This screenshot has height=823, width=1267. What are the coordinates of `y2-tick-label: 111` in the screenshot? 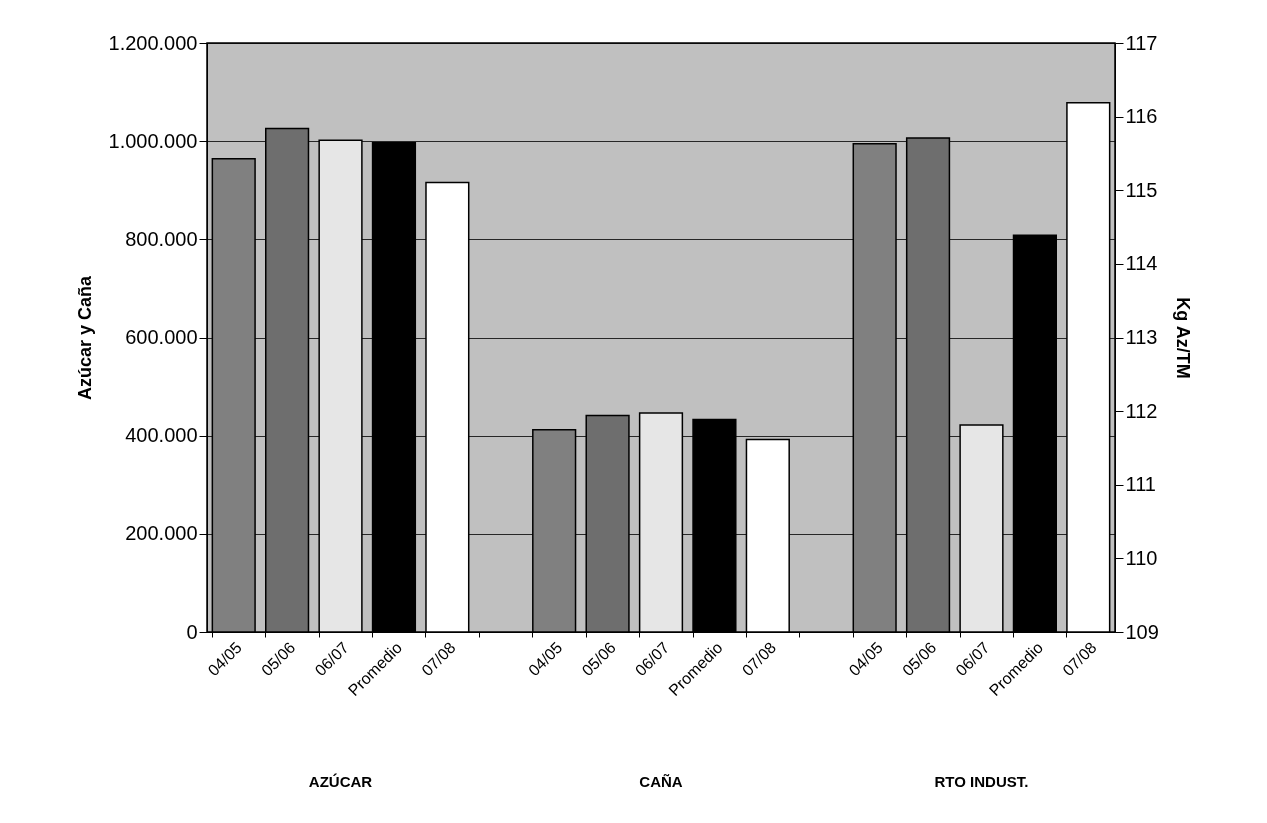 It's located at (1140, 484).